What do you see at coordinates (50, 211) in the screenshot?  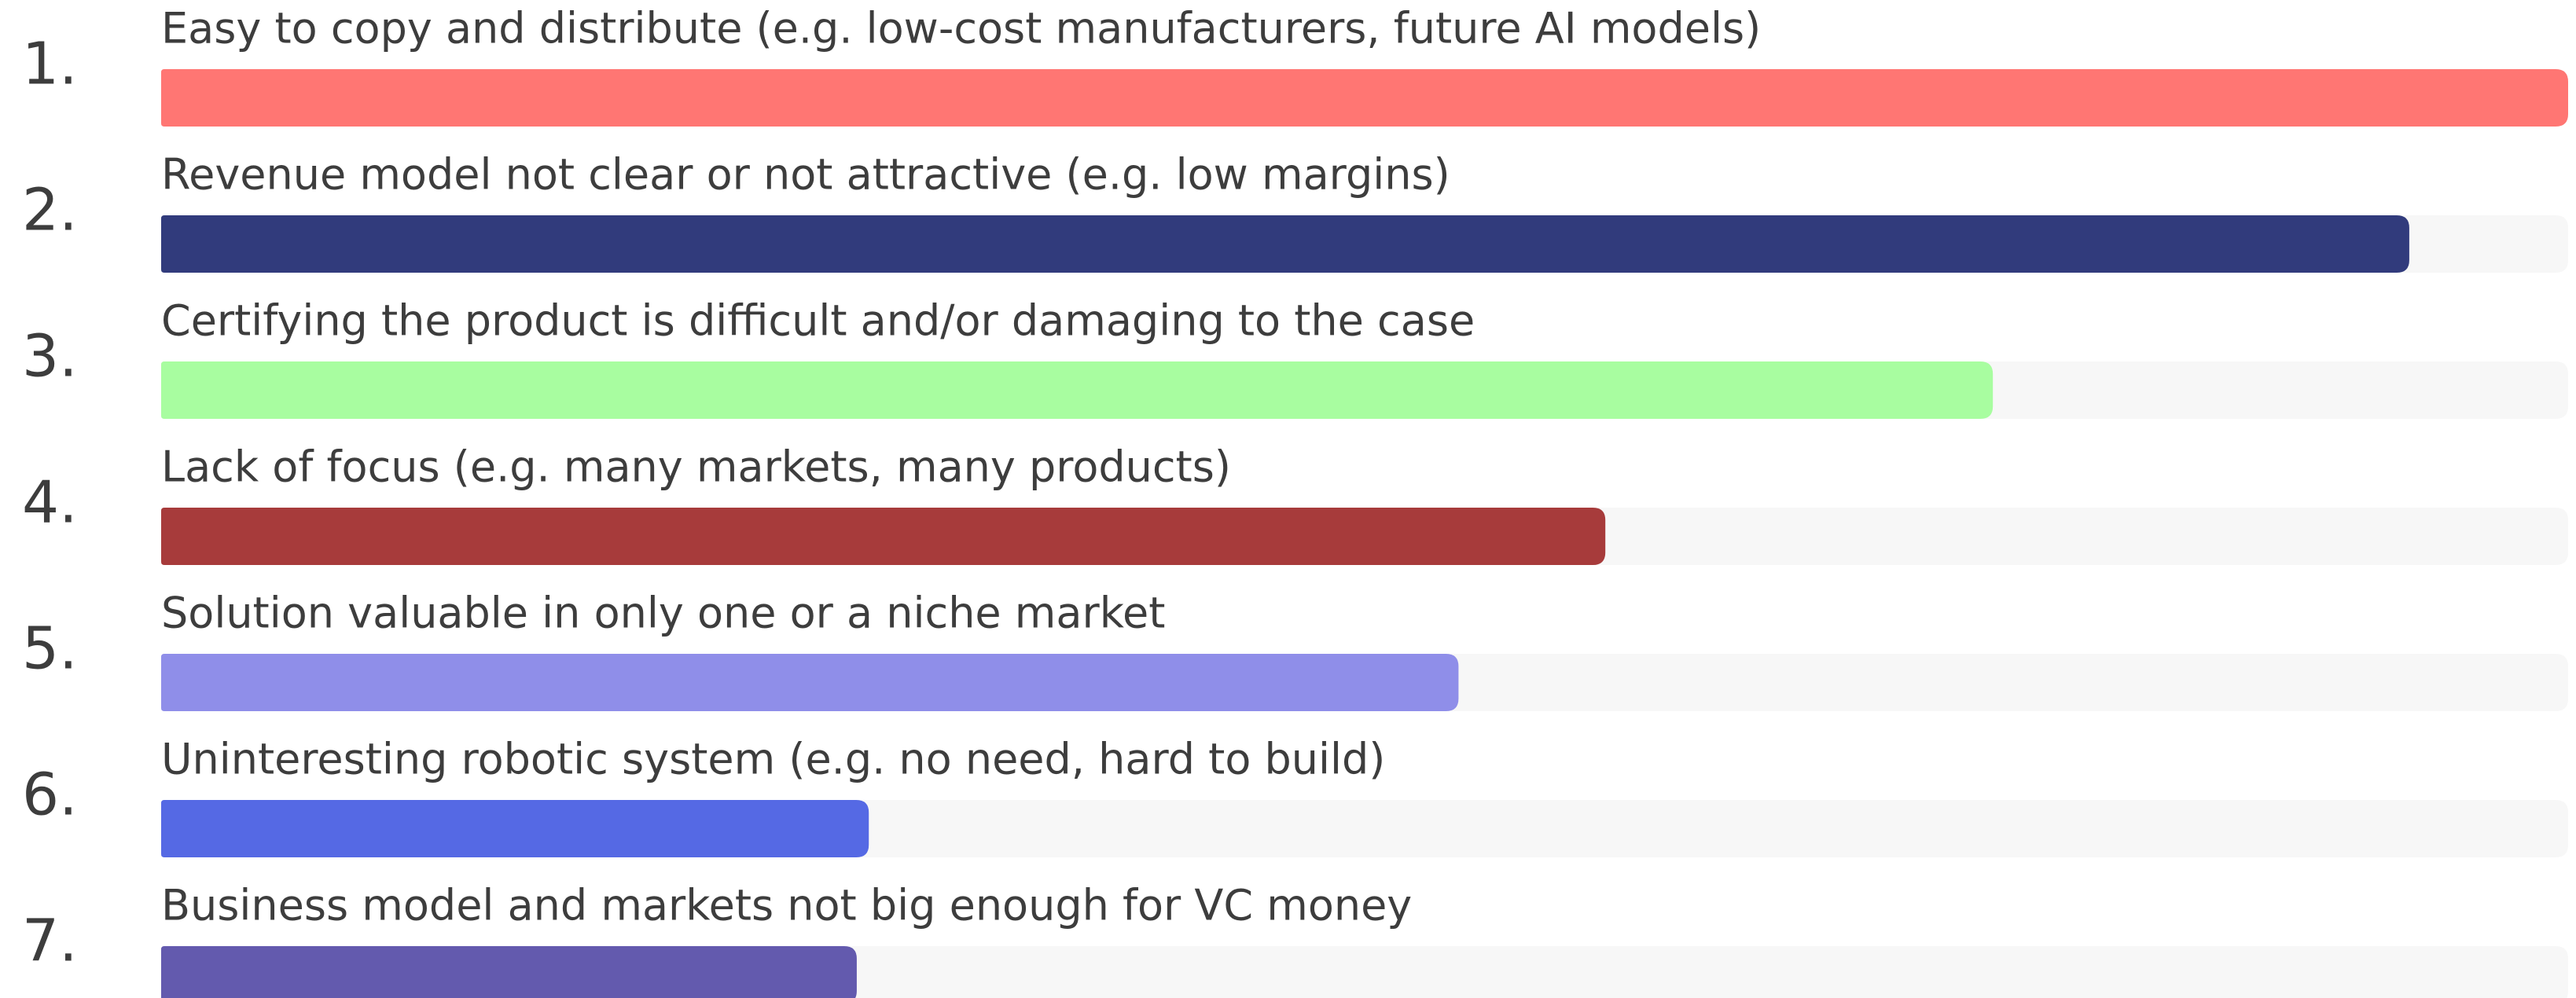 I see `rank-number: 2.` at bounding box center [50, 211].